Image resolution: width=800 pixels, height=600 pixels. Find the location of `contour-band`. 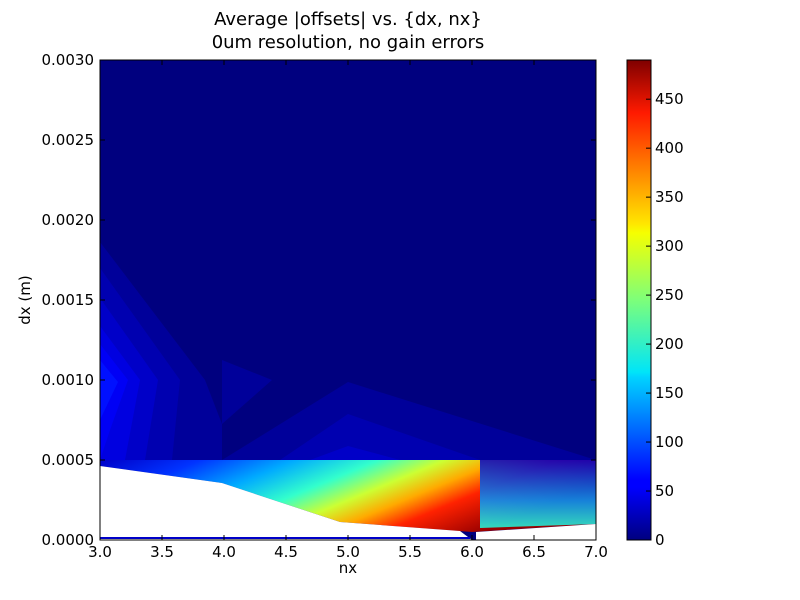

contour-band is located at coordinates (348, 496).